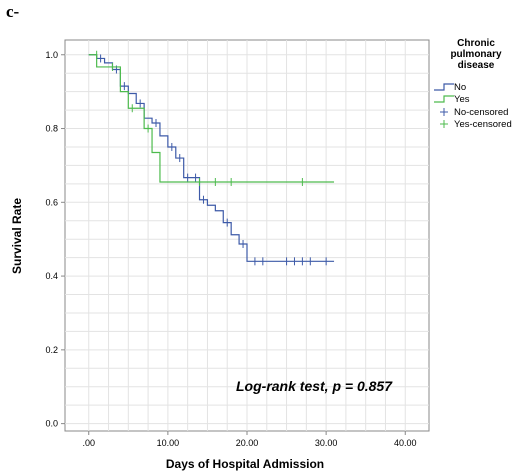 This screenshot has height=473, width=519. I want to click on legend-title: disease, so click(476, 65).